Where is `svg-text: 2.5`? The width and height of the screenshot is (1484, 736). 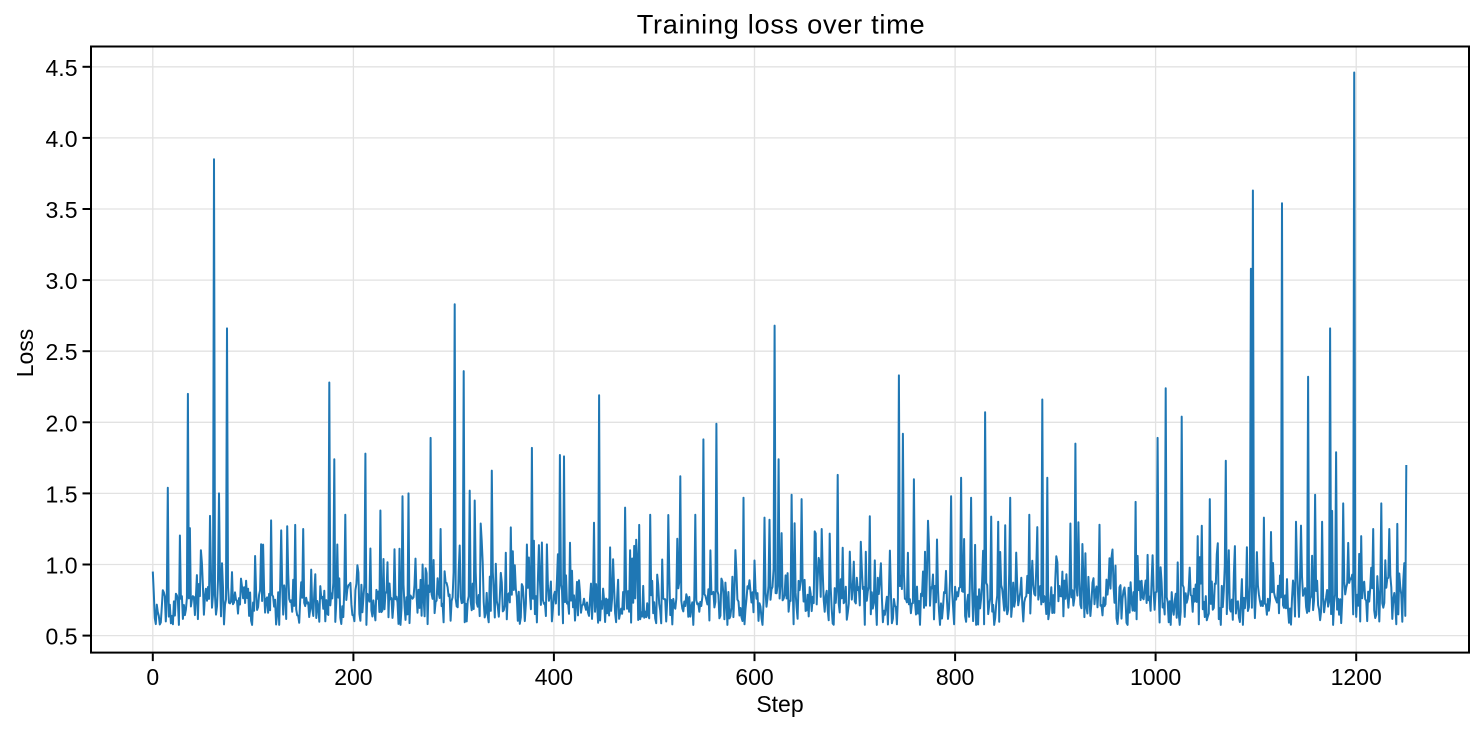
svg-text: 2.5 is located at coordinates (62, 352).